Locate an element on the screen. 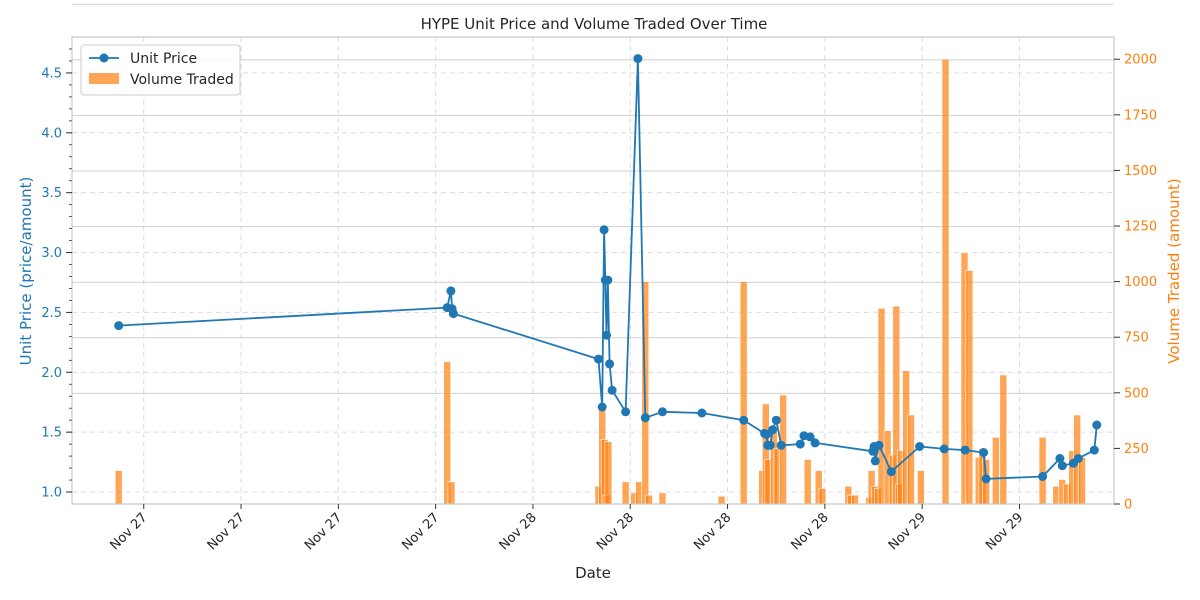  y-right-tick-label: 1750 is located at coordinates (1140, 115).